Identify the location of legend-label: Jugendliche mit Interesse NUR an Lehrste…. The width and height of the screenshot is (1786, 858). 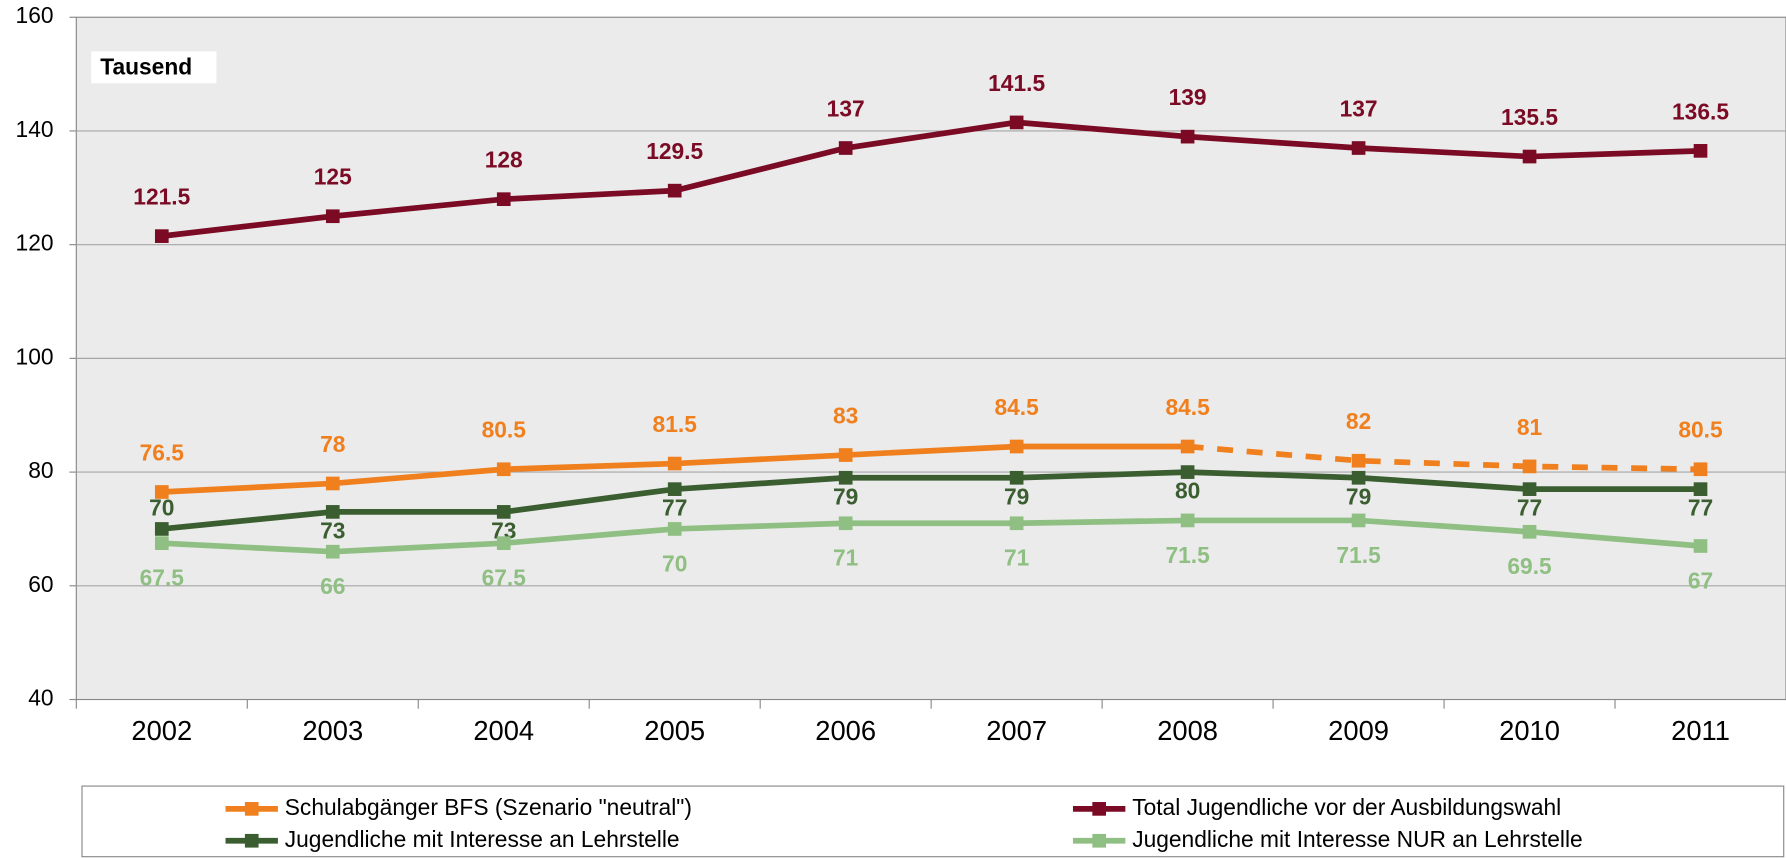
(1357, 839).